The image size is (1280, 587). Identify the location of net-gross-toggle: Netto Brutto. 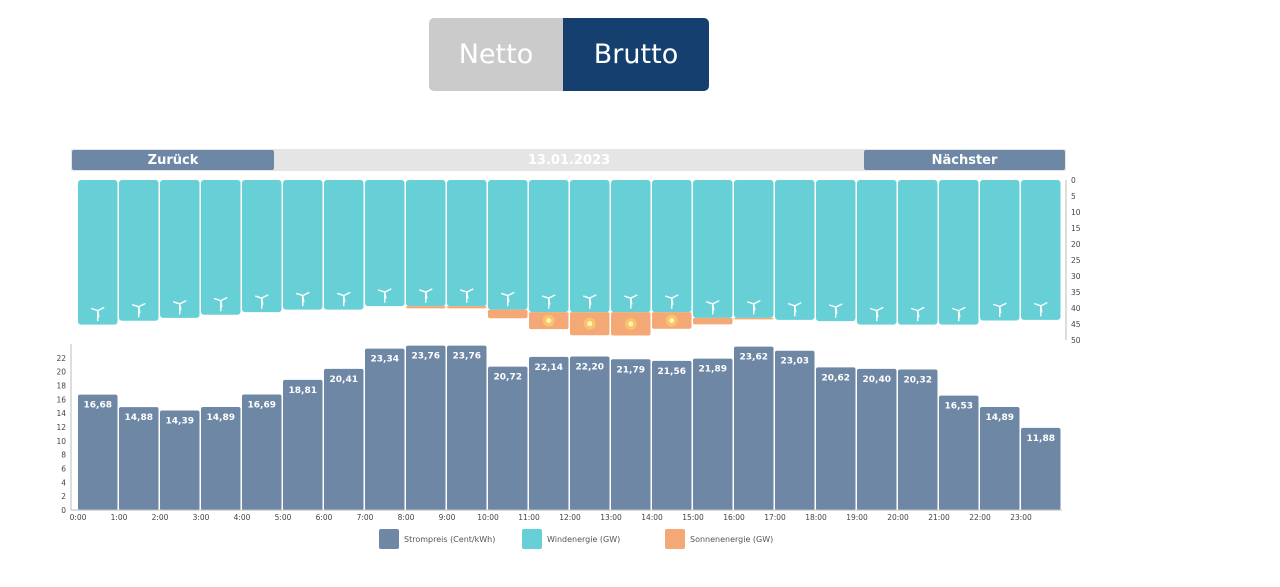
(569, 54).